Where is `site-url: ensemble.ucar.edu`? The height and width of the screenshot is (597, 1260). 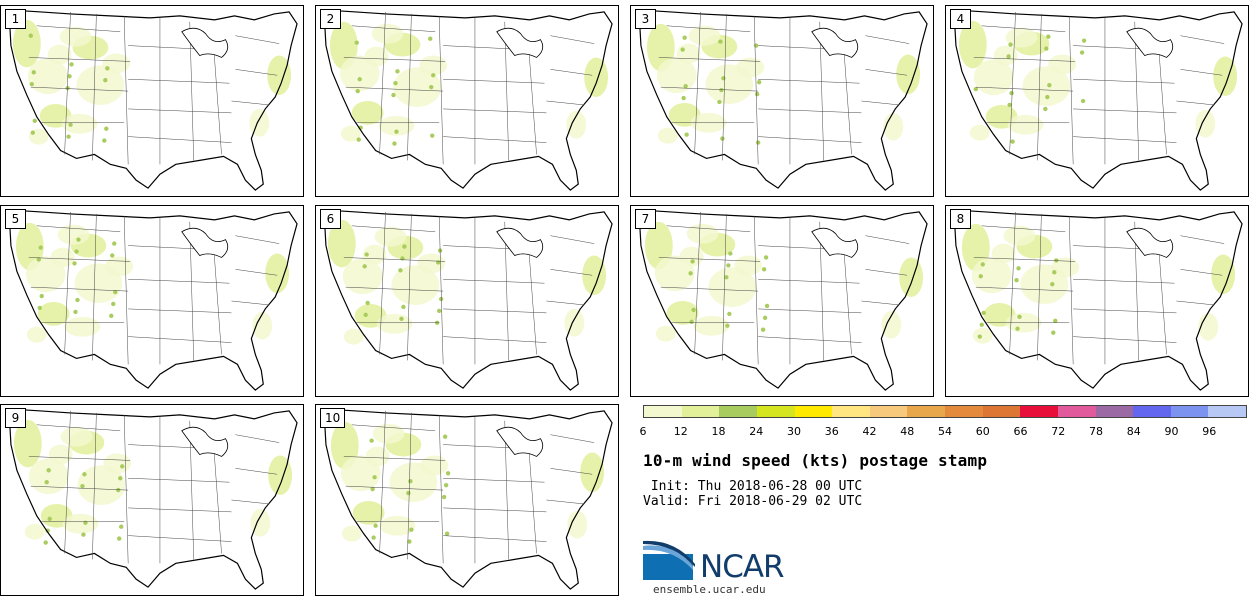 site-url: ensemble.ucar.edu is located at coordinates (709, 589).